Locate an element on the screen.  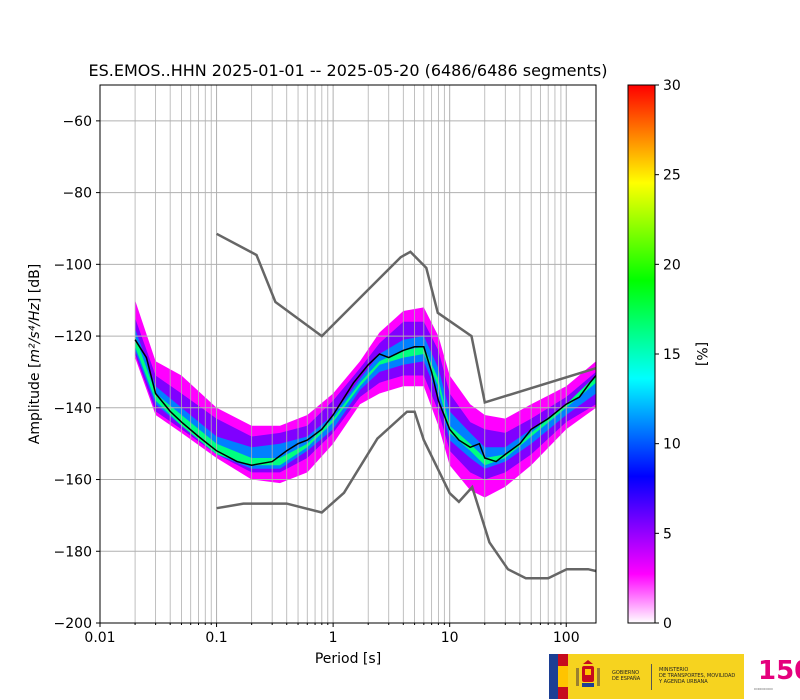
anniversary-emblem-icon: ▭▭▭▭▭ is located at coordinates (763, 688).